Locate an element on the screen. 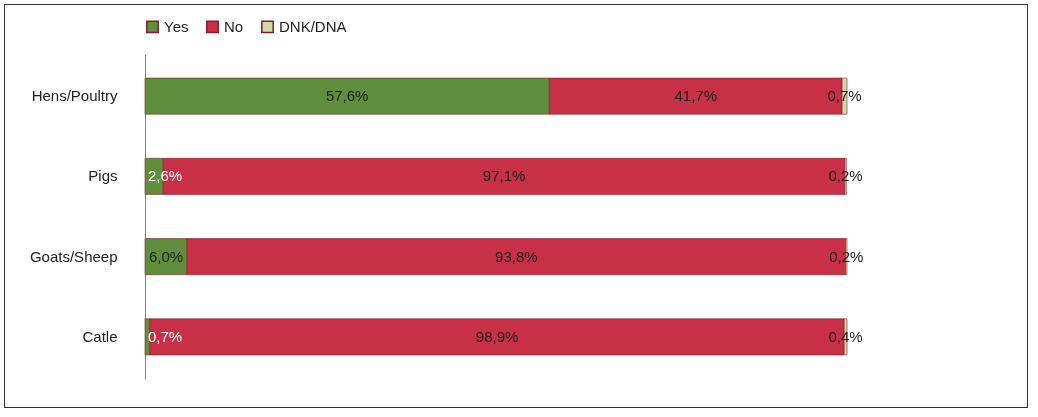 This screenshot has width=1038, height=417. y-tick-label: Pigs is located at coordinates (103, 176).